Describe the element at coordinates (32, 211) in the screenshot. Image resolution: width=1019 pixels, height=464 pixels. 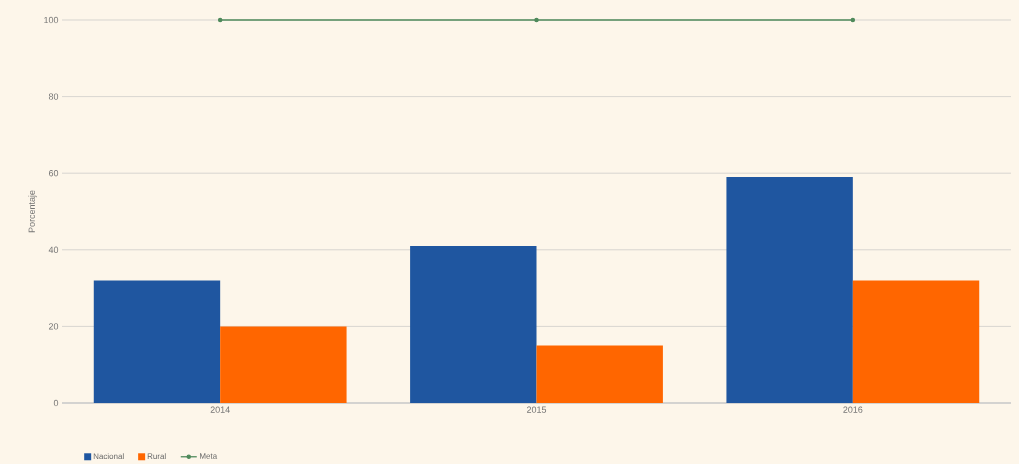
I see `y-axis-title: Porcentaje` at that location.